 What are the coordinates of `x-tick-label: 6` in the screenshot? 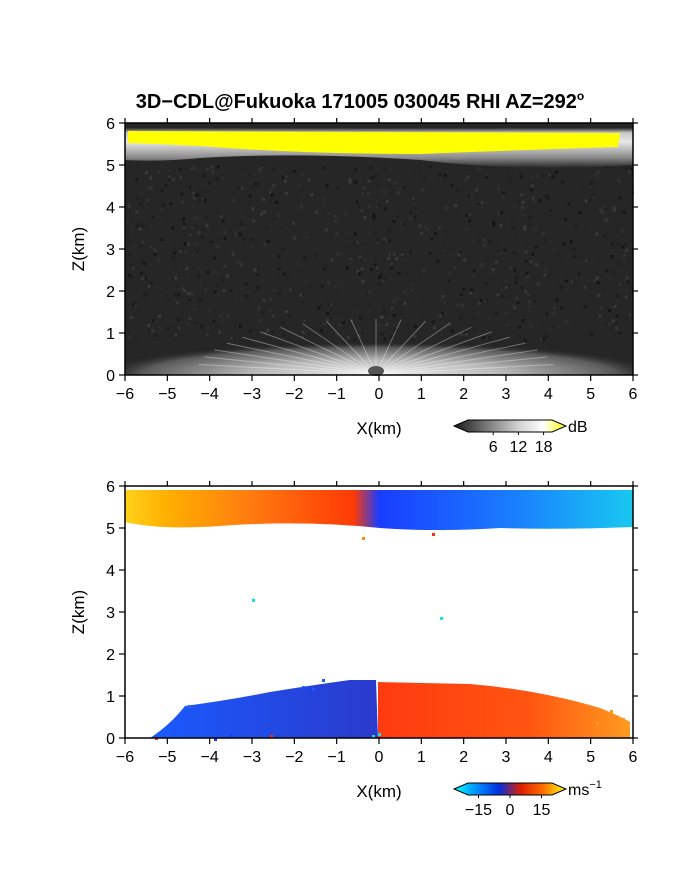 It's located at (633, 757).